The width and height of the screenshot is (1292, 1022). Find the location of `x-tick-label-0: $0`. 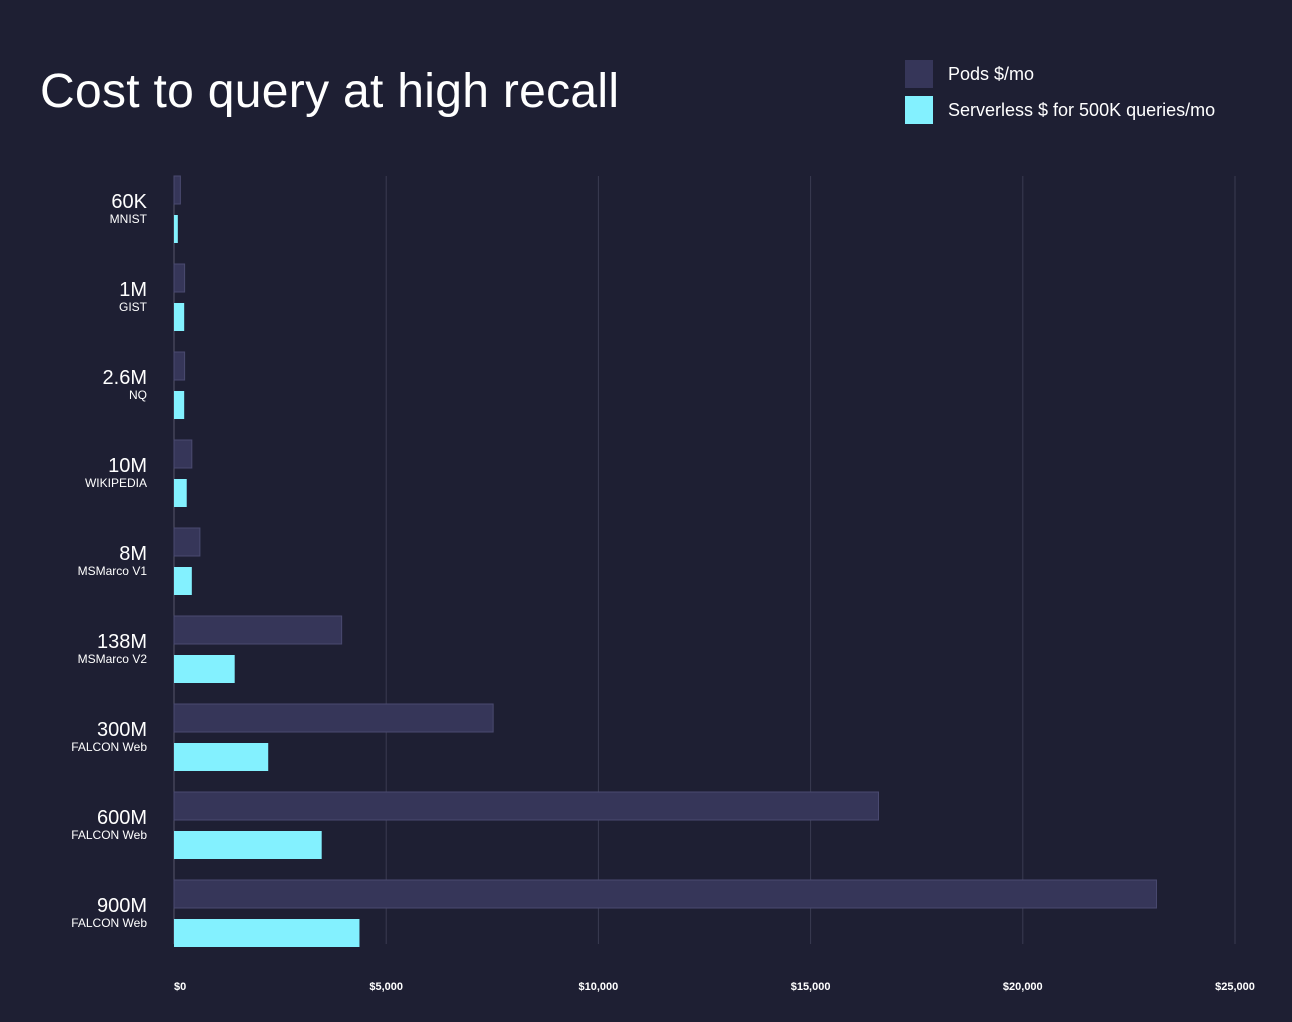

x-tick-label-0: $0 is located at coordinates (180, 987).